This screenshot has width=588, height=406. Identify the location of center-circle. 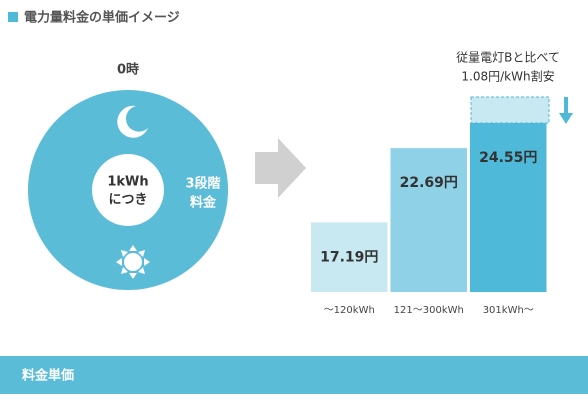
(128, 190).